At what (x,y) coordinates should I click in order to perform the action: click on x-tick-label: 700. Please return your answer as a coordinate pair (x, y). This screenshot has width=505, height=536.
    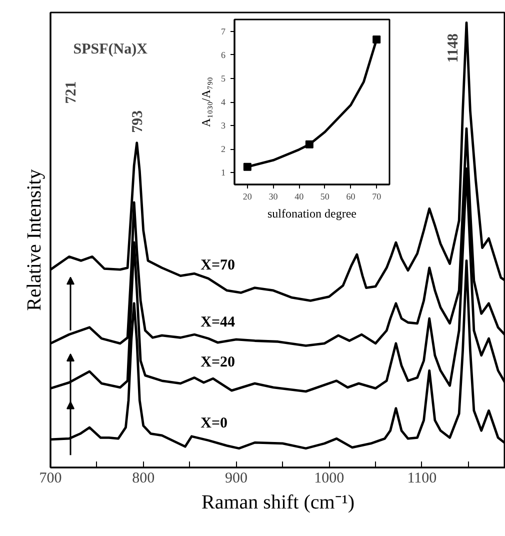
    Looking at the image, I should click on (50, 478).